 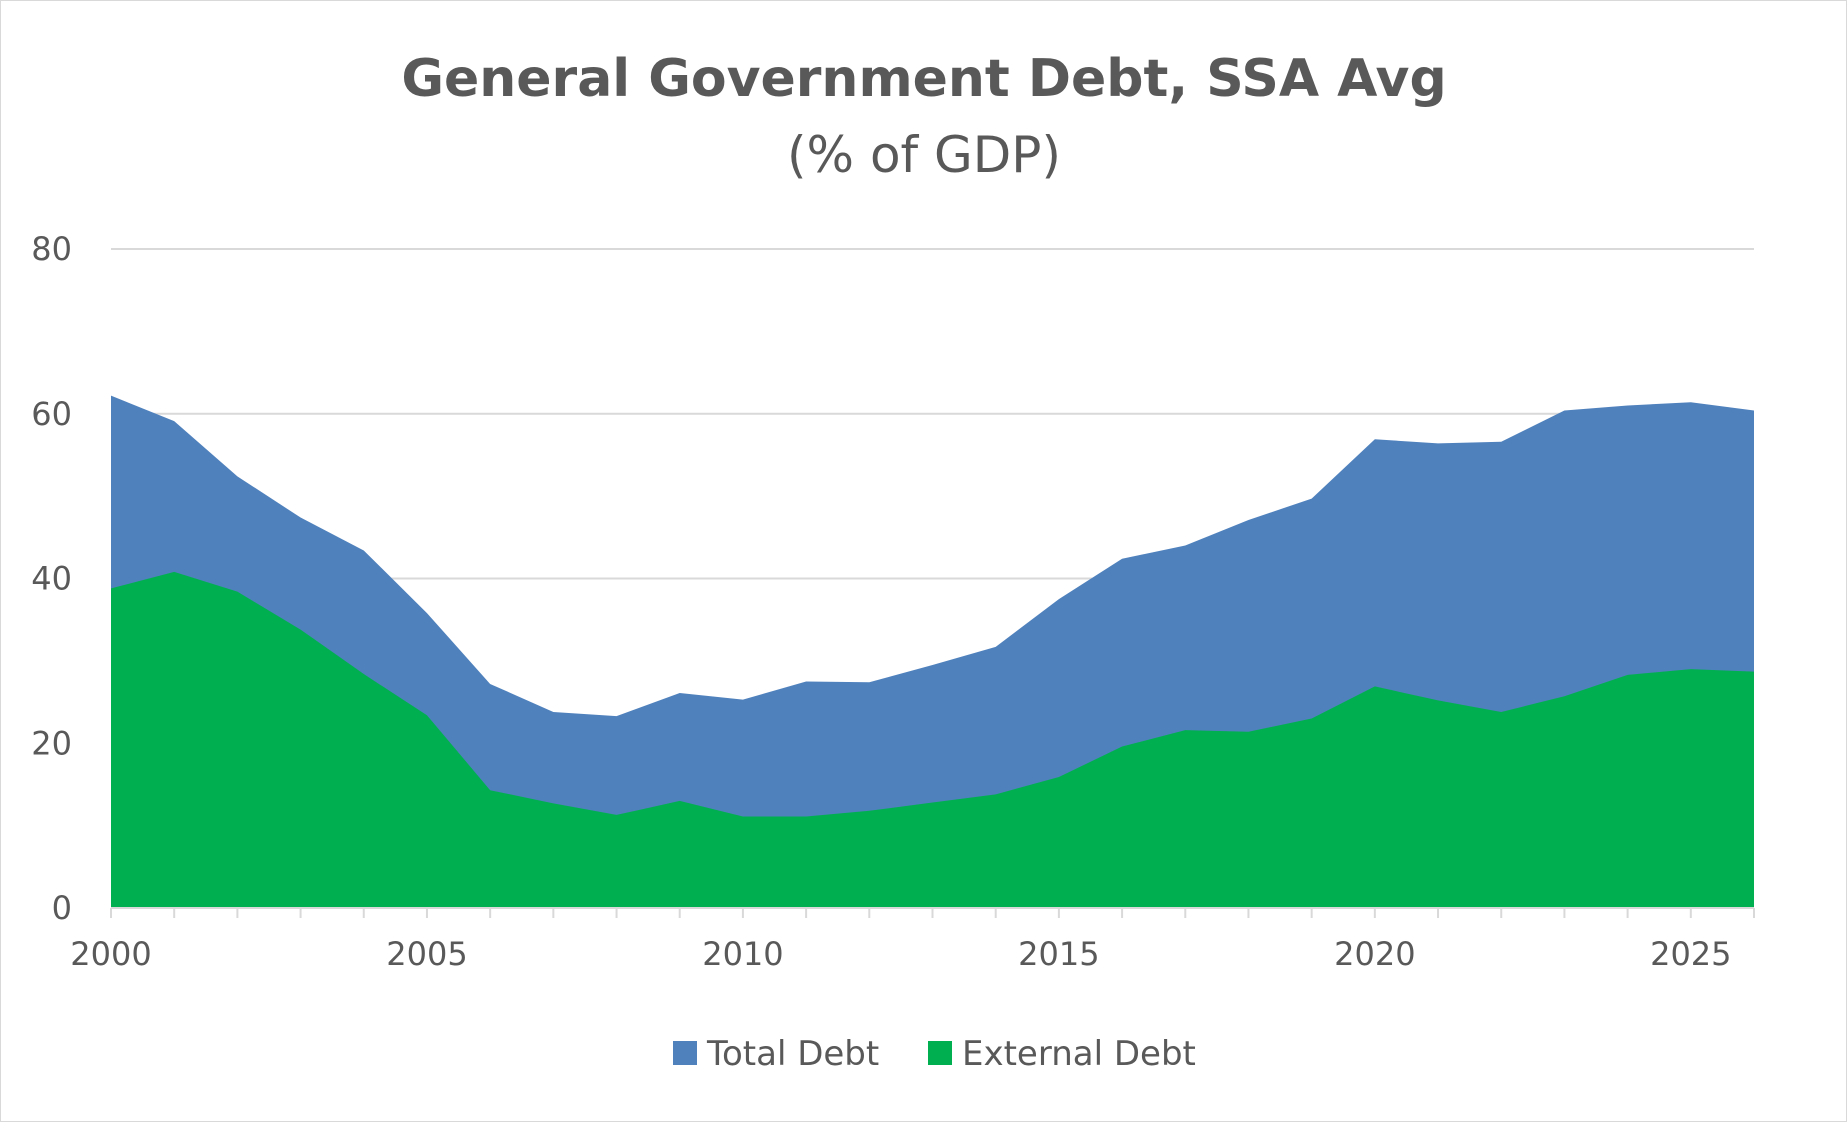 What do you see at coordinates (51, 743) in the screenshot?
I see `y-tick-label-20: 20` at bounding box center [51, 743].